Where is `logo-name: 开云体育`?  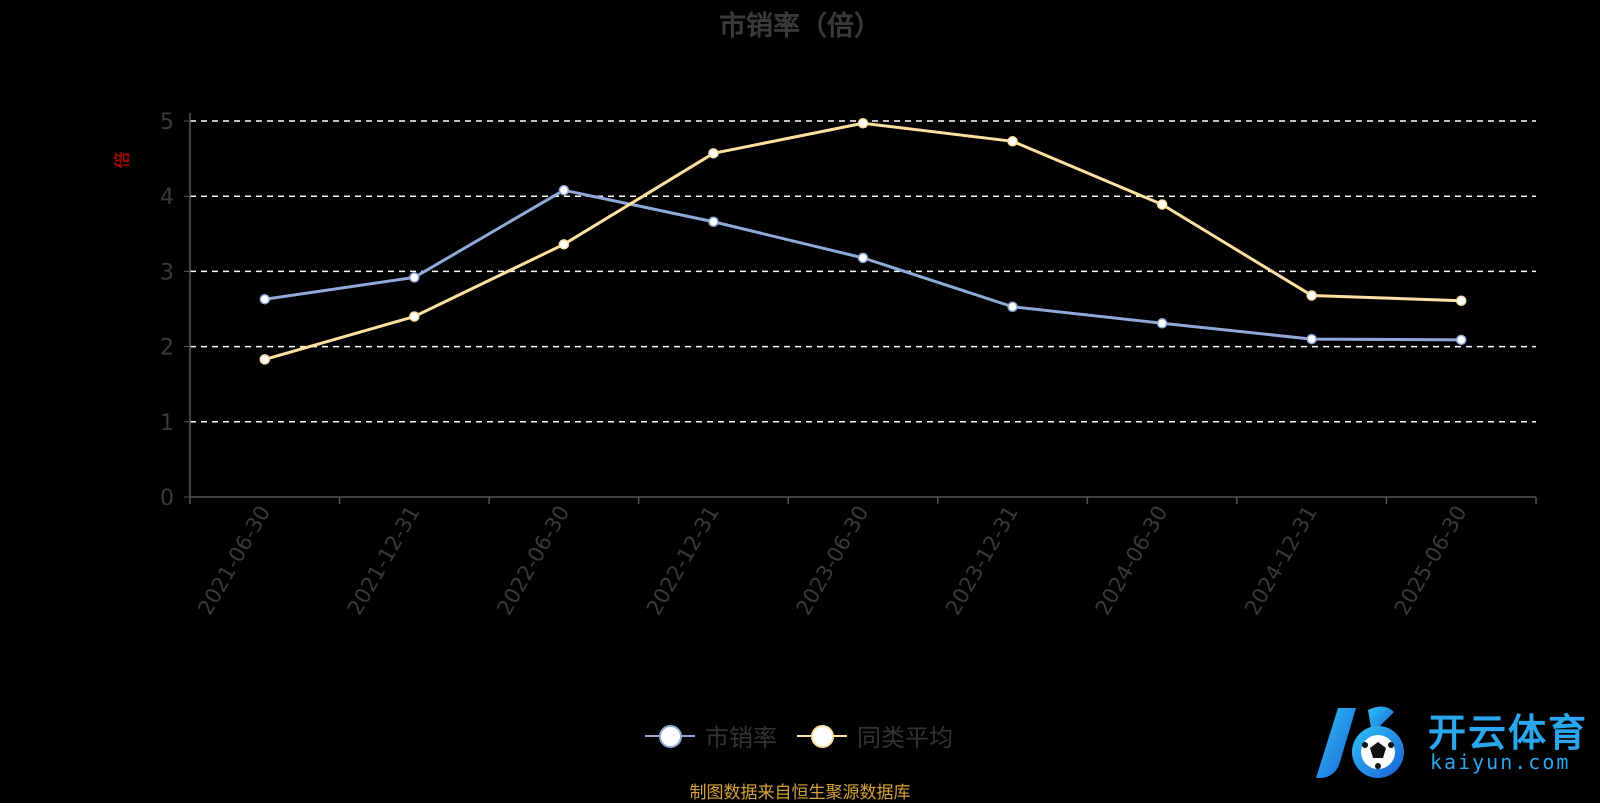
logo-name: 开云体育 is located at coordinates (1508, 733).